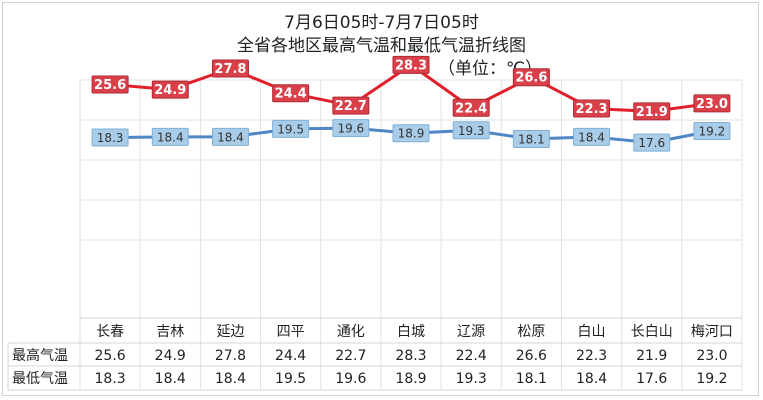  Describe the element at coordinates (471, 356) in the screenshot. I see `table-value: 22.4` at that location.